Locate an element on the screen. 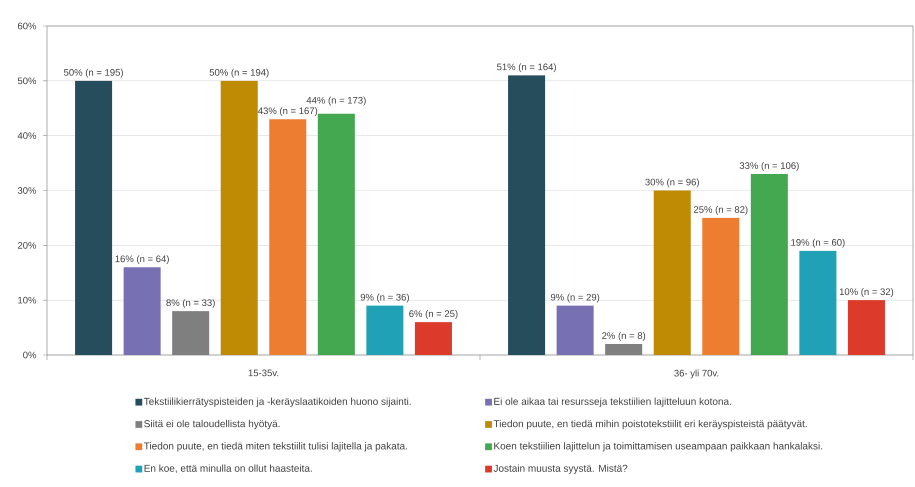  data-label: 6% (n = 25) is located at coordinates (433, 314).